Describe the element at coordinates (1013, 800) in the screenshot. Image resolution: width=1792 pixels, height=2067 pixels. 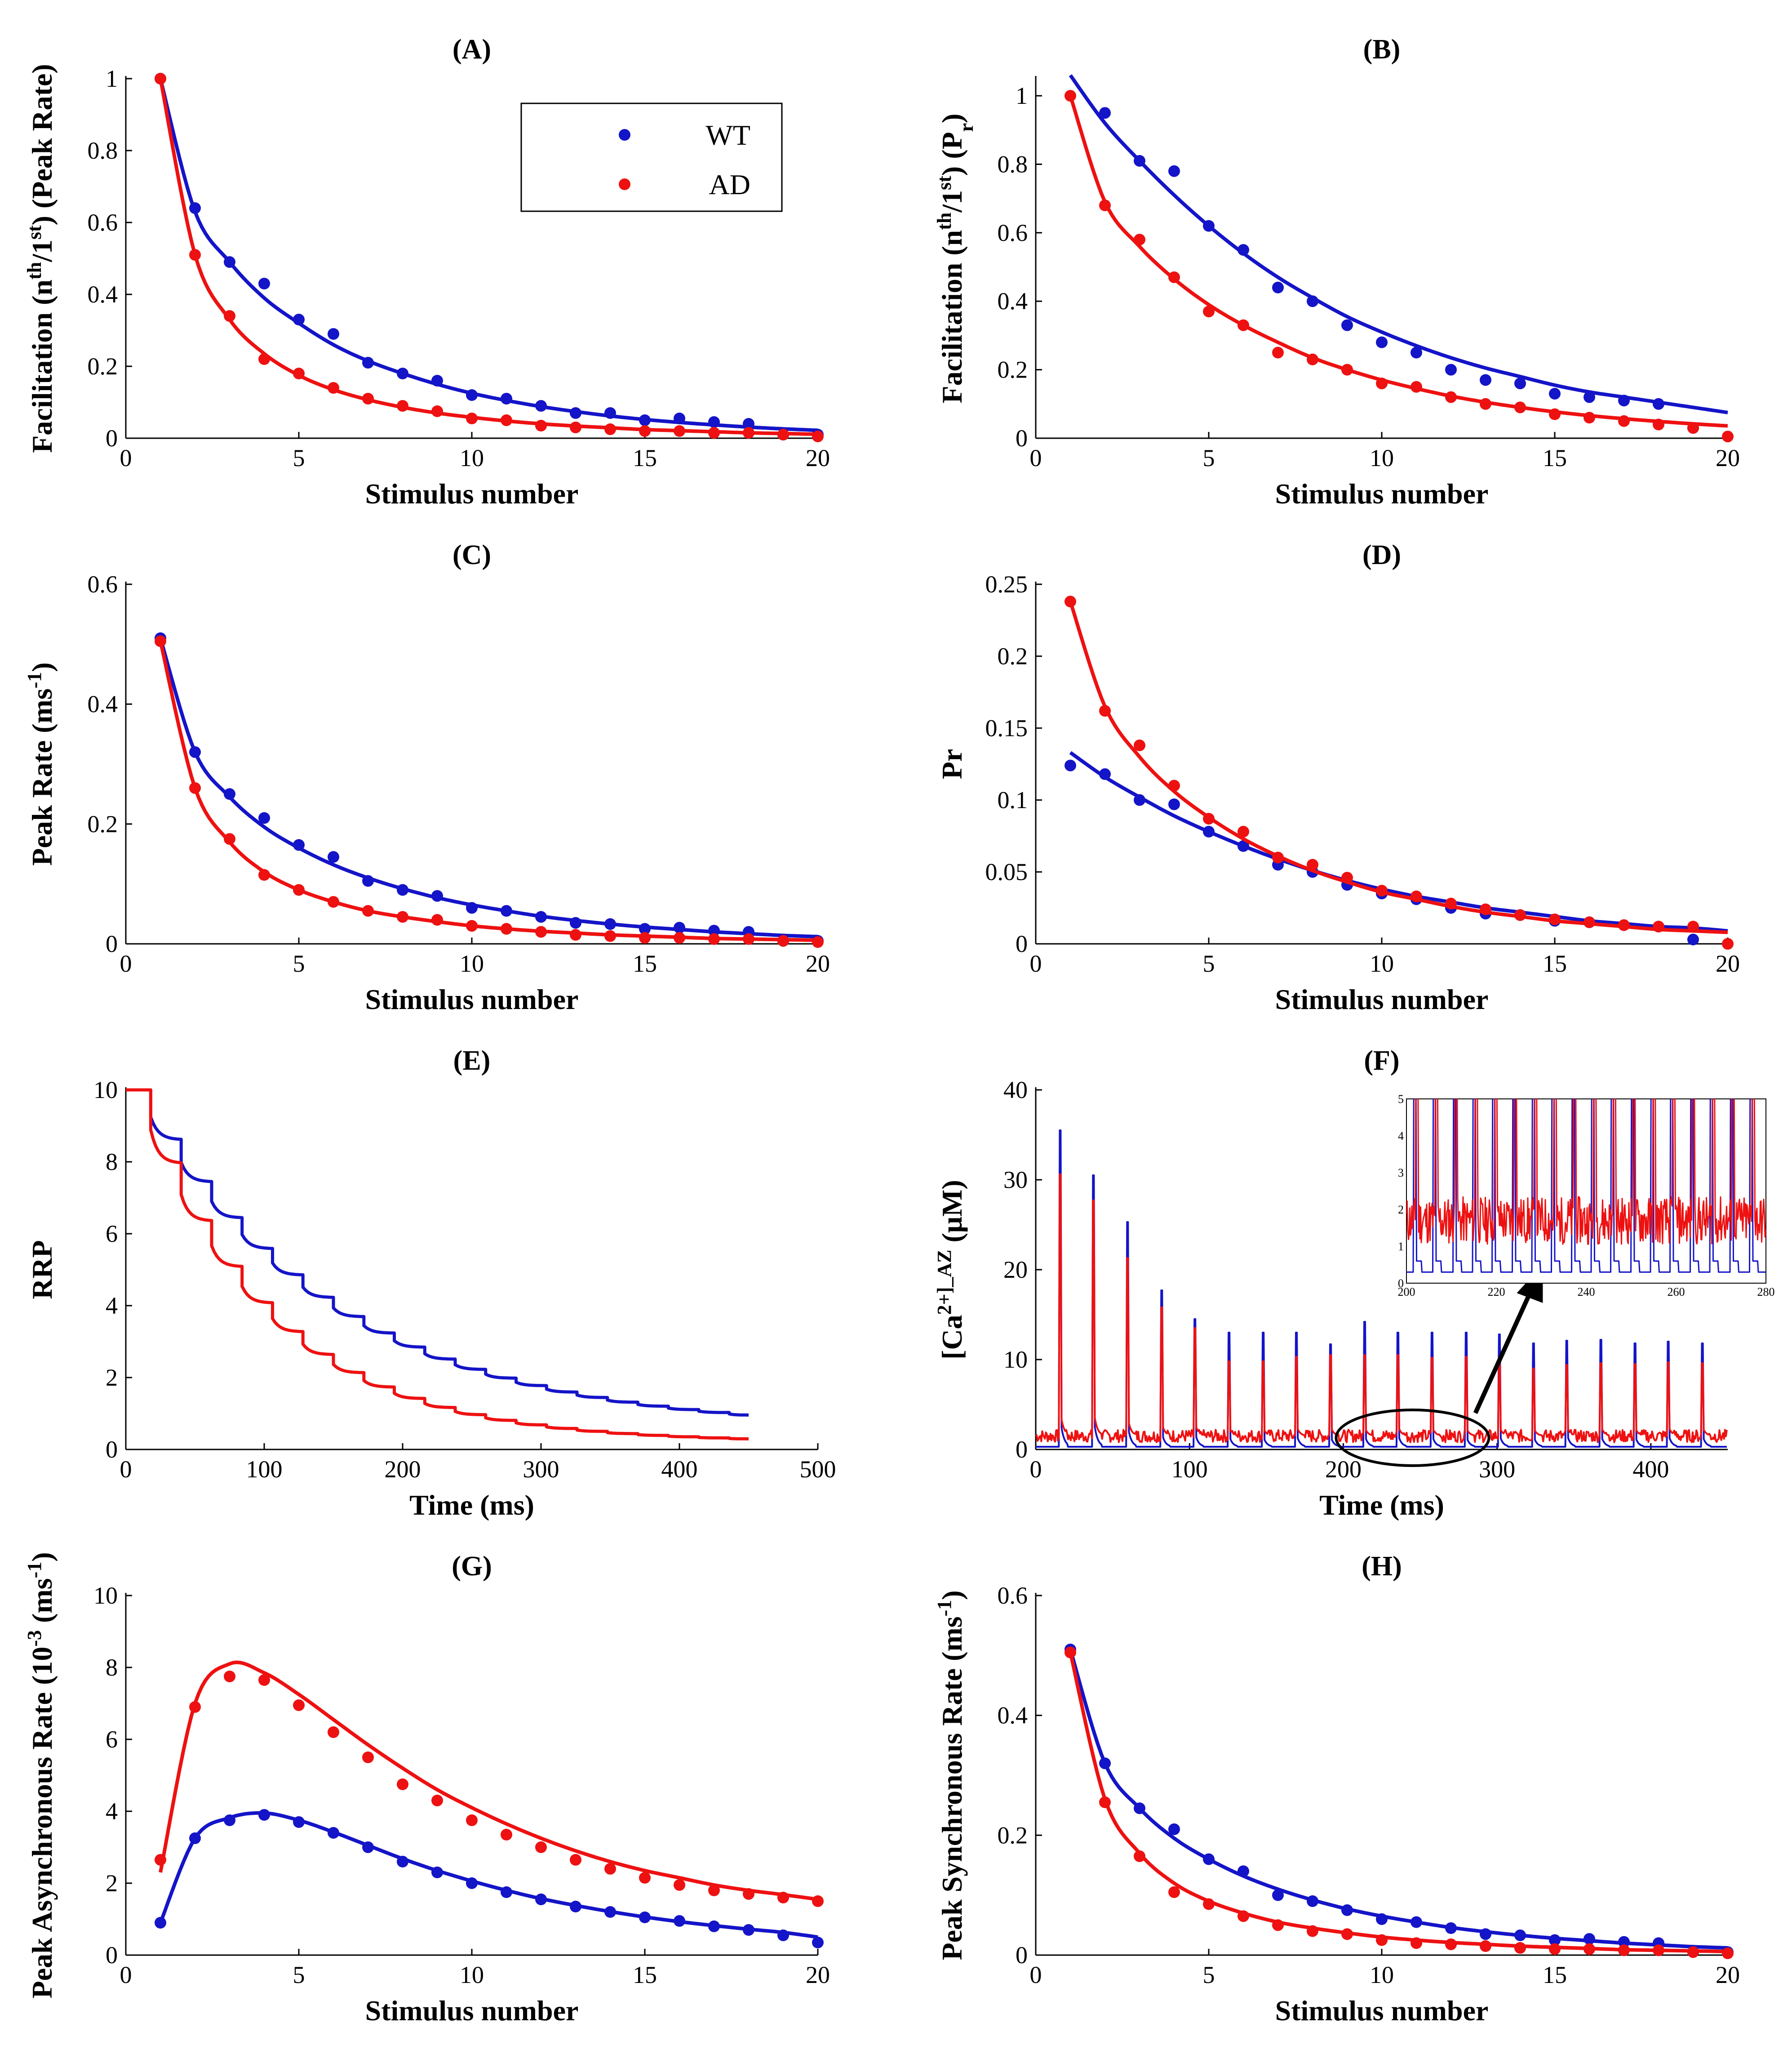
I see `y-tick-label: 0.1` at that location.